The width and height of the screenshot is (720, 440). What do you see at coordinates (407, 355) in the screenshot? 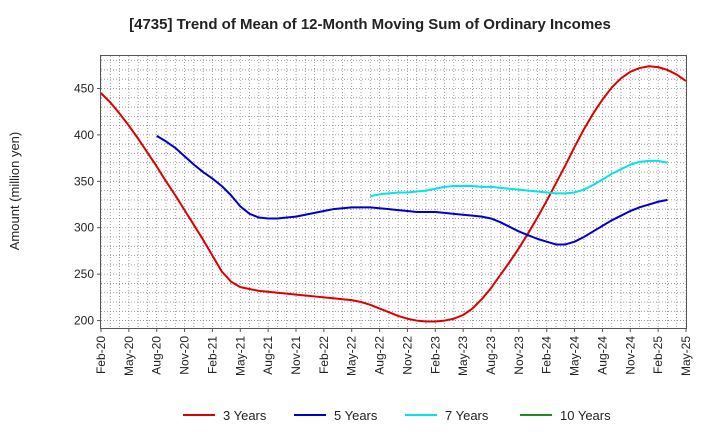
I see `x-tick-label: Nov-22` at bounding box center [407, 355].